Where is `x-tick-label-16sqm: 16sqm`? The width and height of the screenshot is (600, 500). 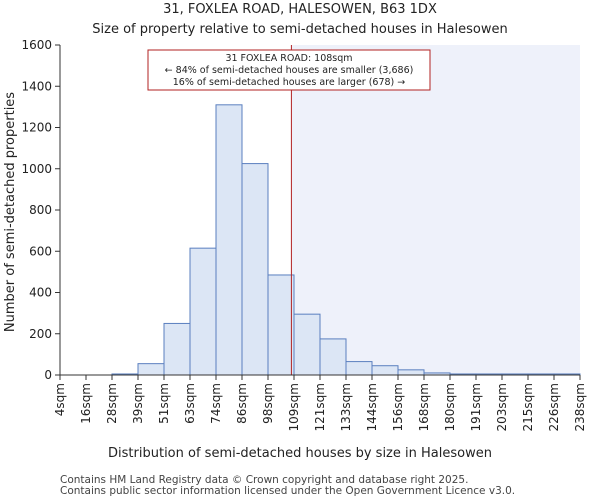
x-tick-label-16sqm: 16sqm is located at coordinates (86, 403).